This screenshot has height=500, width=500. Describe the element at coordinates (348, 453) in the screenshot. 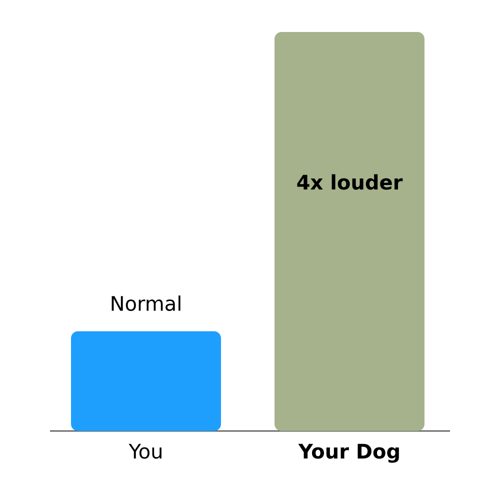

I see `x-tick-label: Your Dog` at that location.